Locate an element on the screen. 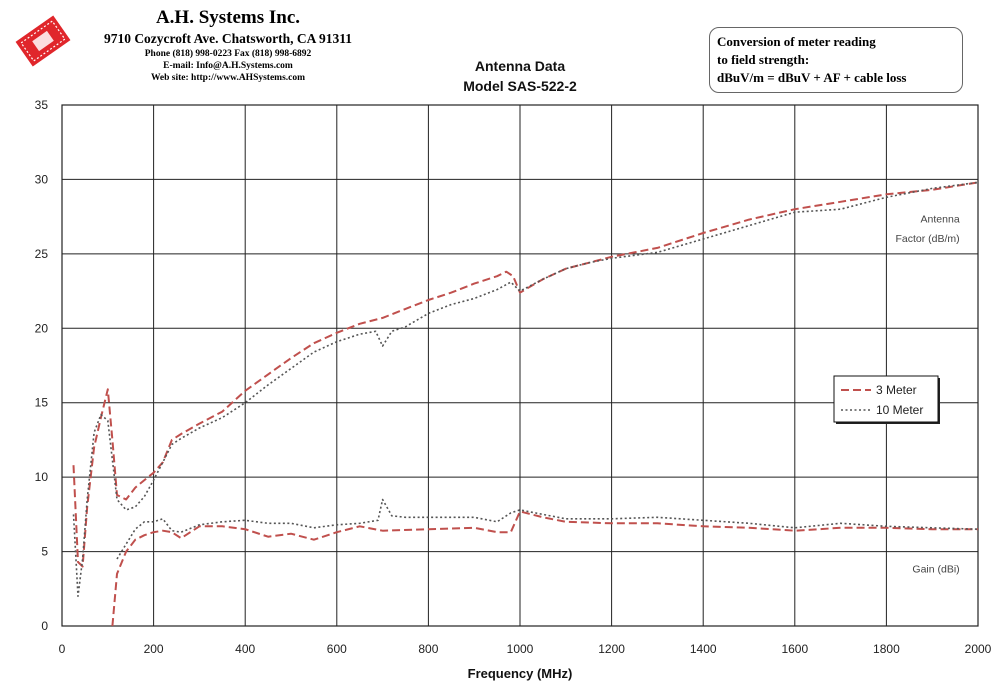 This screenshot has height=684, width=998. x-tick-label: 400 is located at coordinates (245, 649).